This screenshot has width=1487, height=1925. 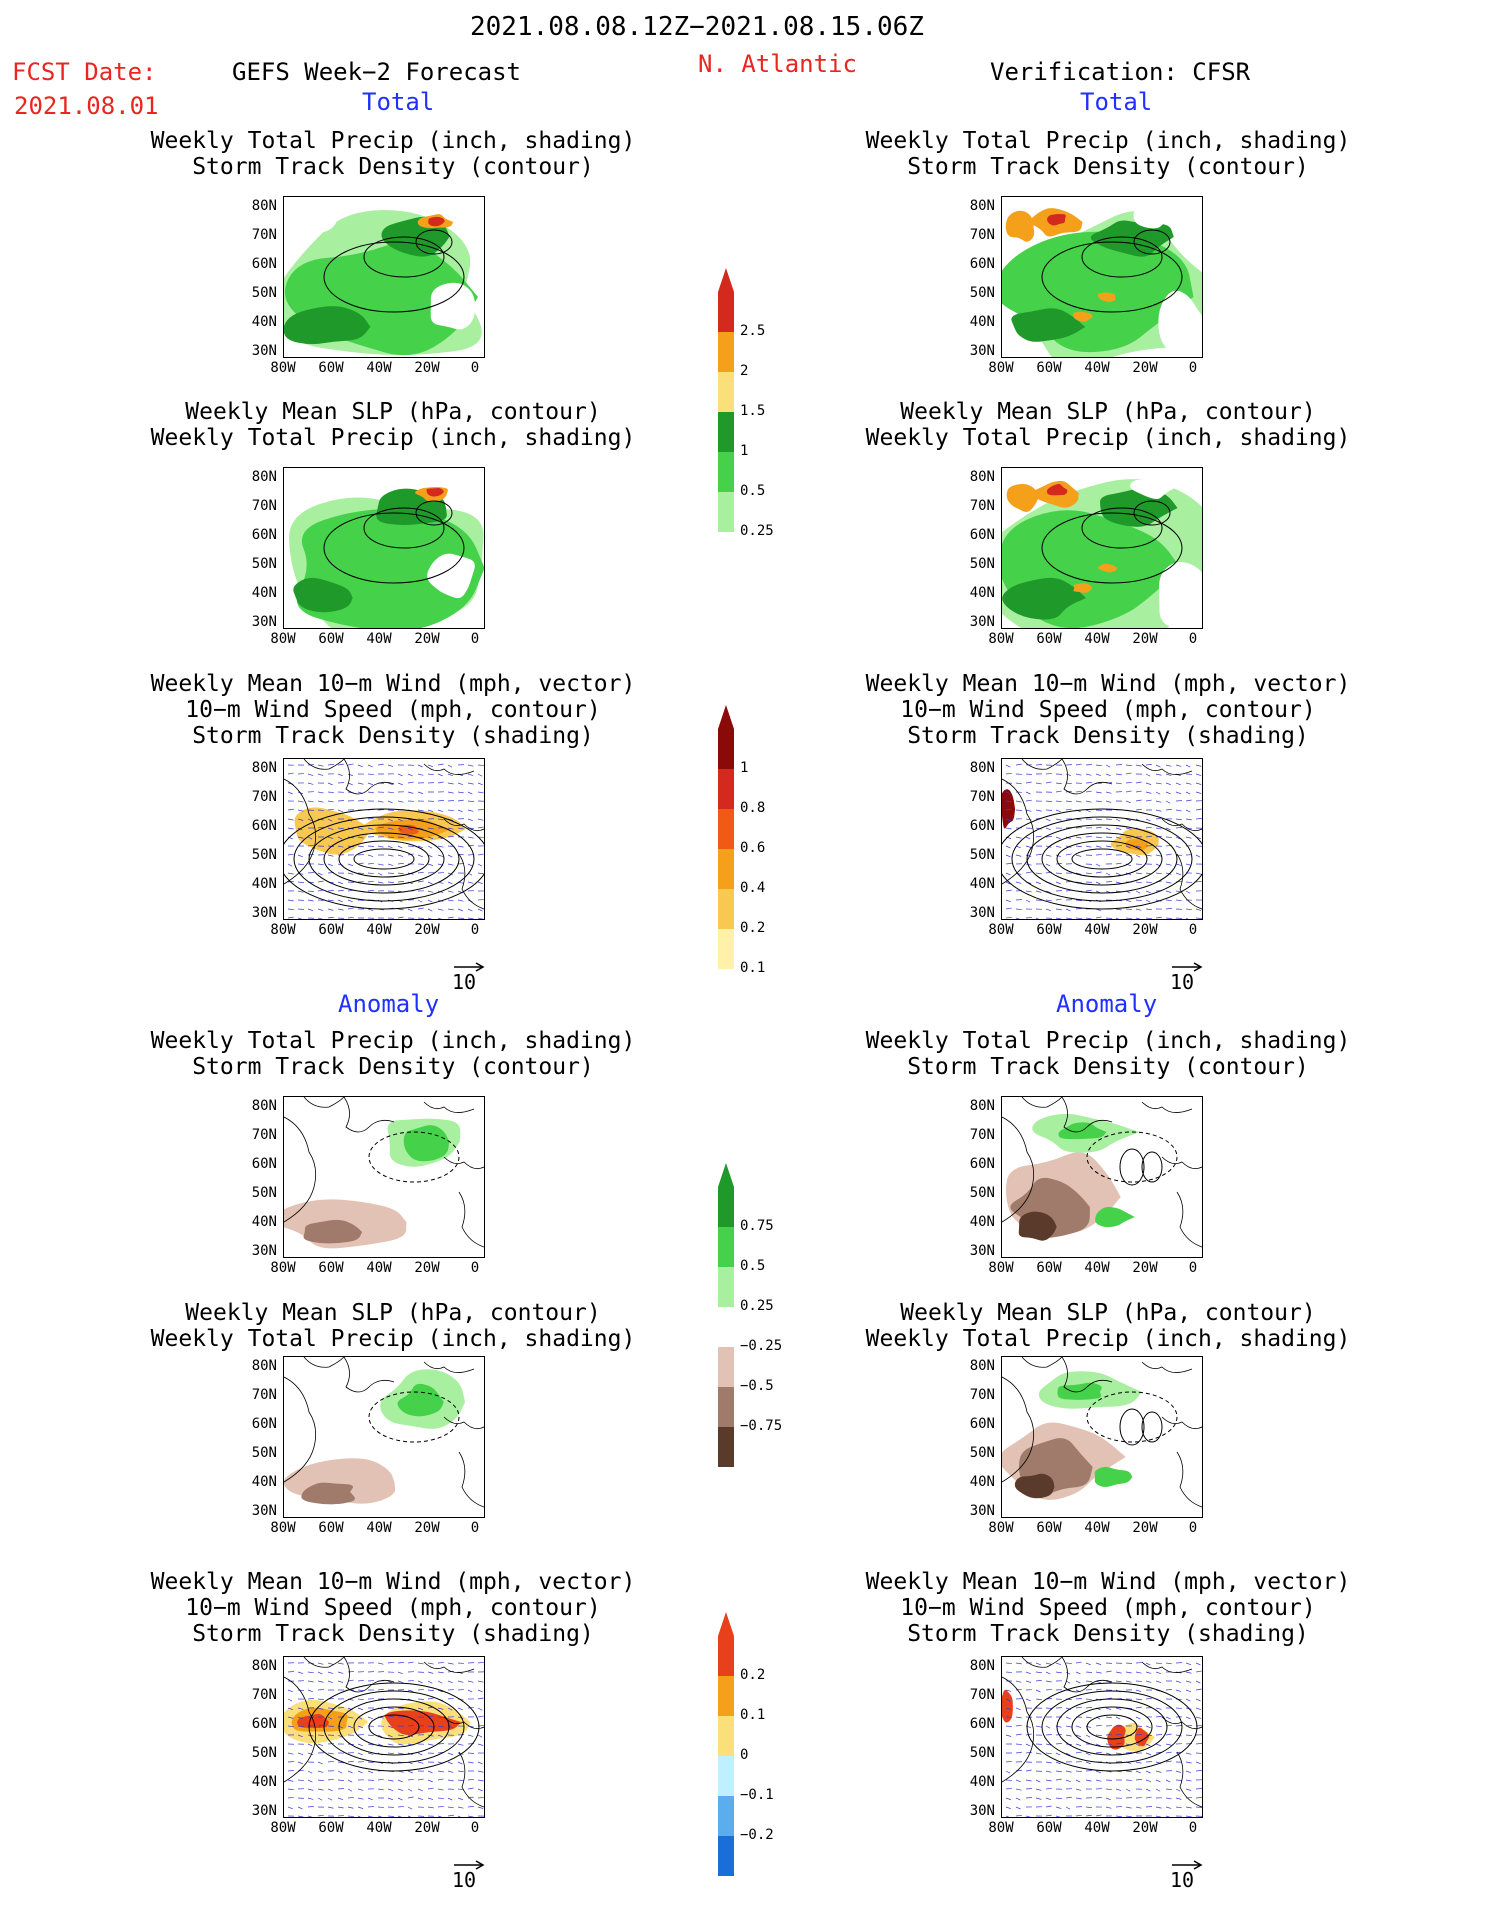 I want to click on colorbar-label: 2, so click(x=744, y=371).